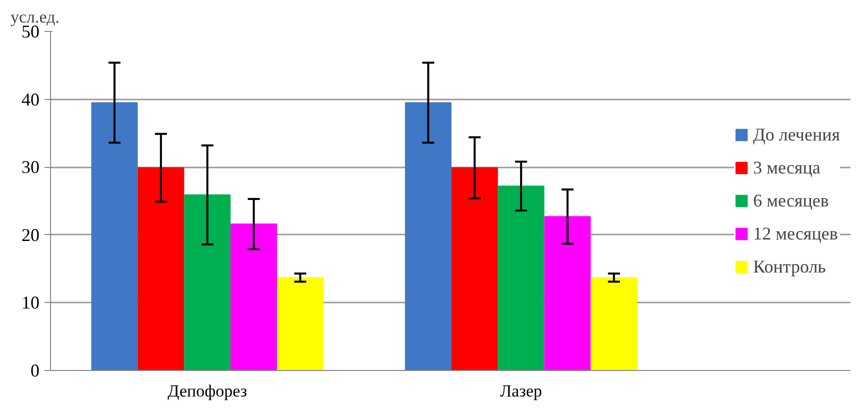  I want to click on y-tick-label: 40, so click(31, 99).